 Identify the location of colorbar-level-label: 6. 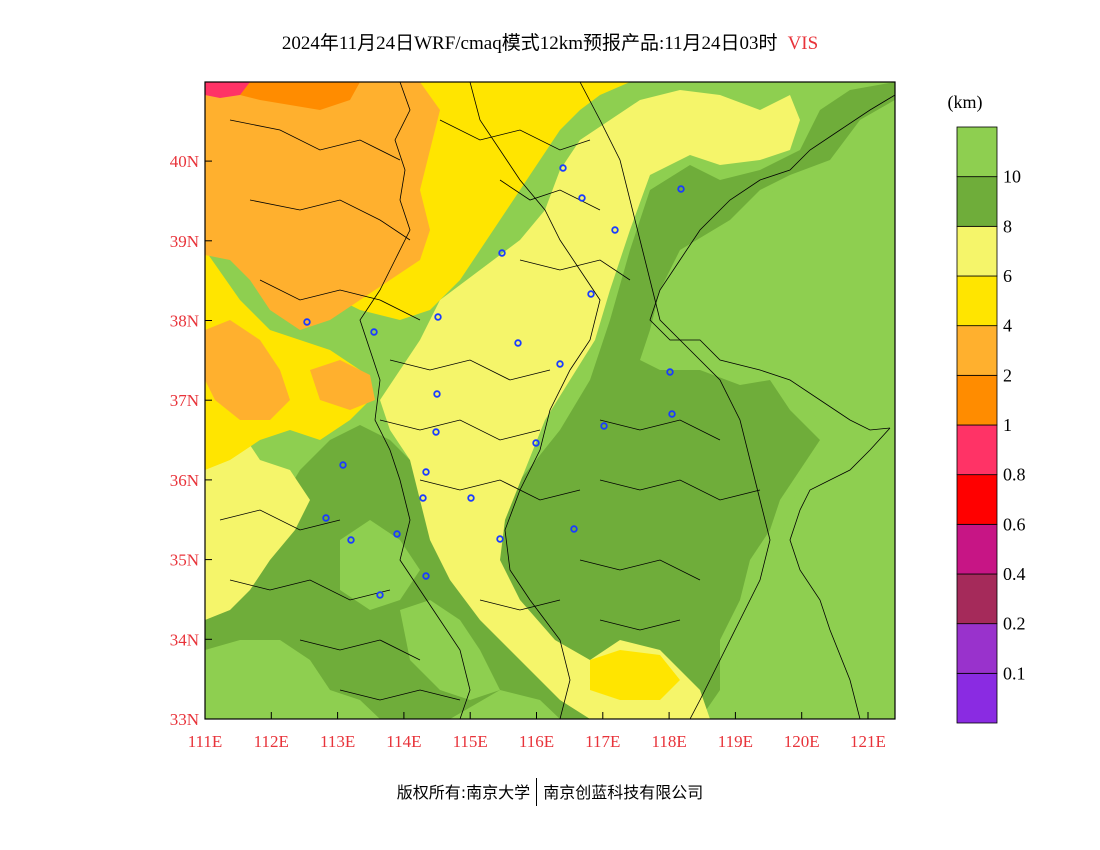
(1007, 276).